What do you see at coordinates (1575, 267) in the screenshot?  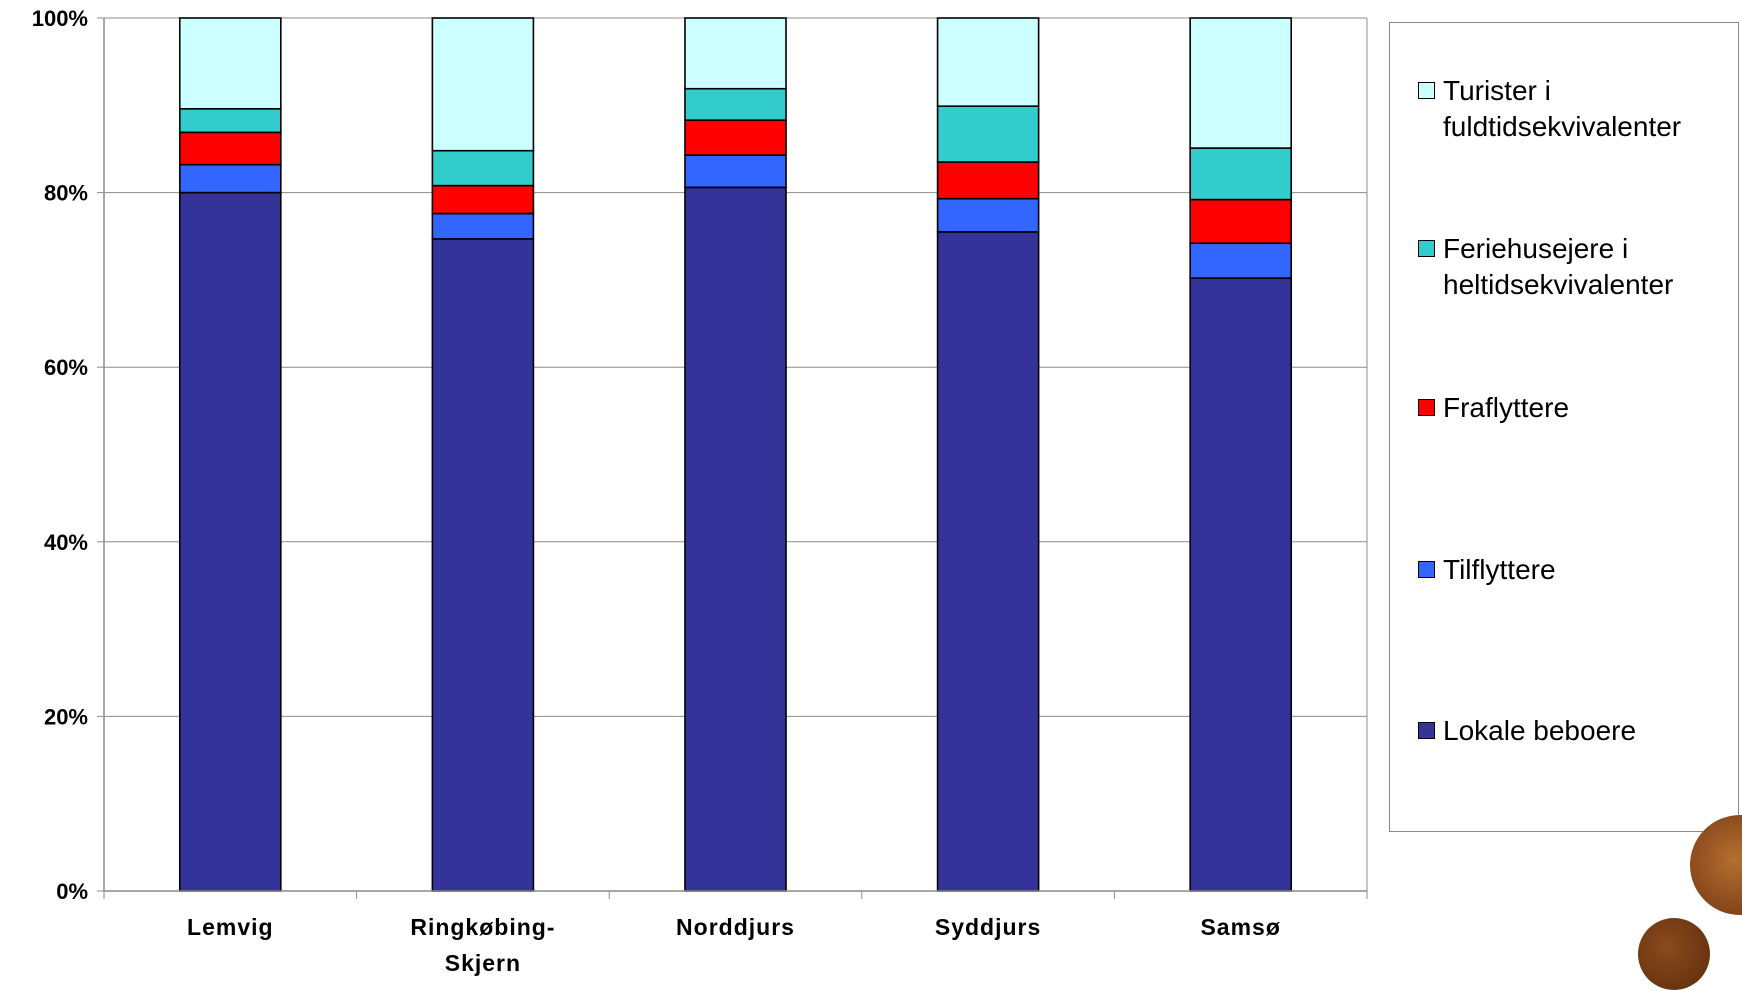 I see `legend-item-feriehusejere: Feriehusejere i heltidsekvivalenter` at bounding box center [1575, 267].